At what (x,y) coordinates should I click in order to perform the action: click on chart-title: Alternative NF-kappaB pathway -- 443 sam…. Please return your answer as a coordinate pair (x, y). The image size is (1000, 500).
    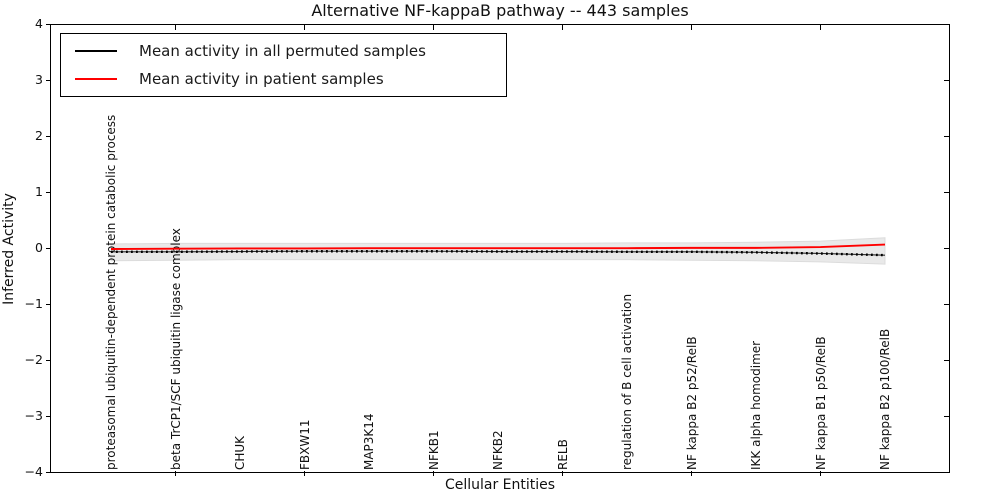
    Looking at the image, I should click on (500, 10).